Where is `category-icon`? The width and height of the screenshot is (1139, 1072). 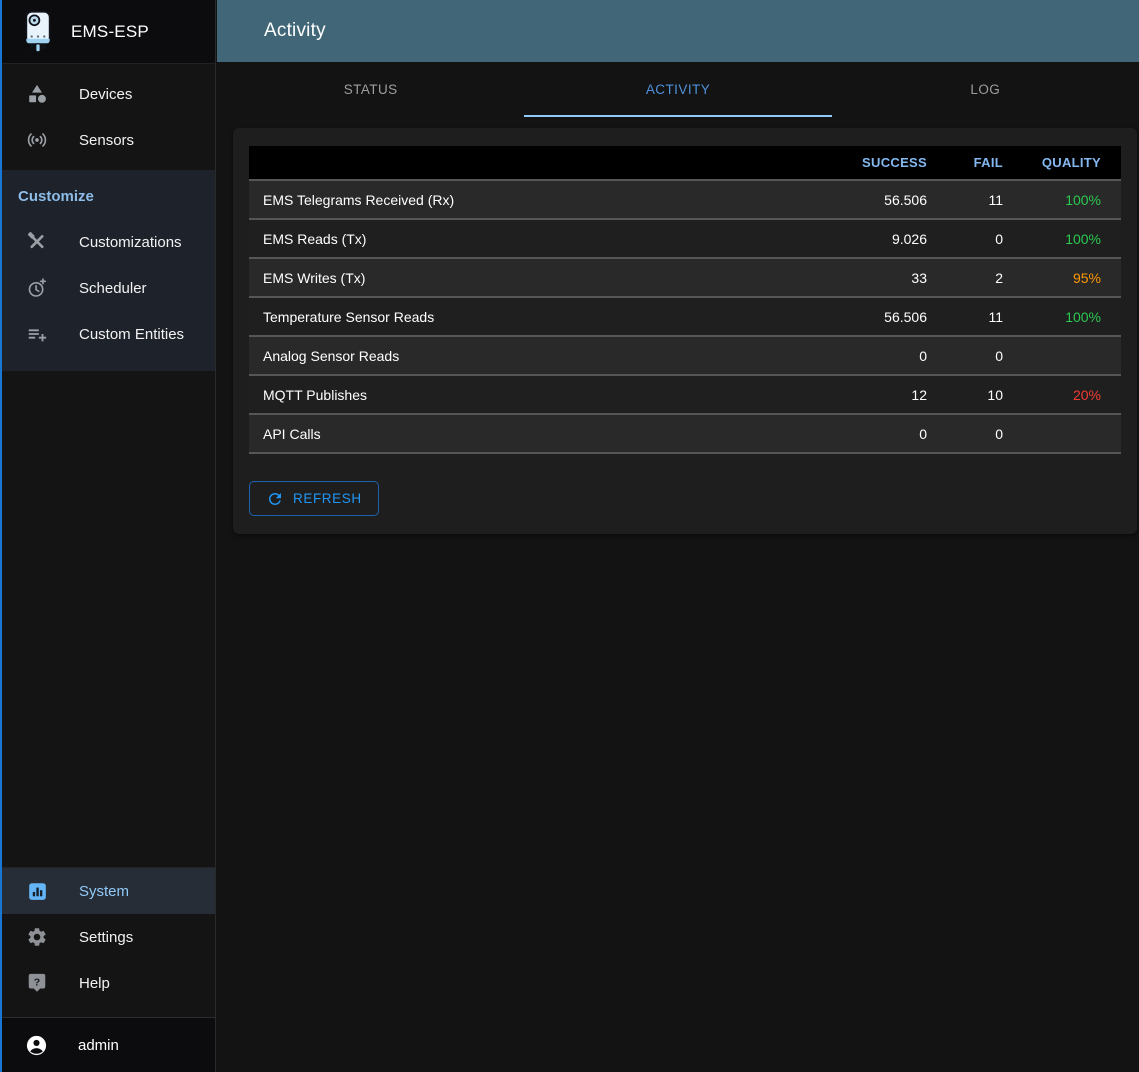
category-icon is located at coordinates (37, 94).